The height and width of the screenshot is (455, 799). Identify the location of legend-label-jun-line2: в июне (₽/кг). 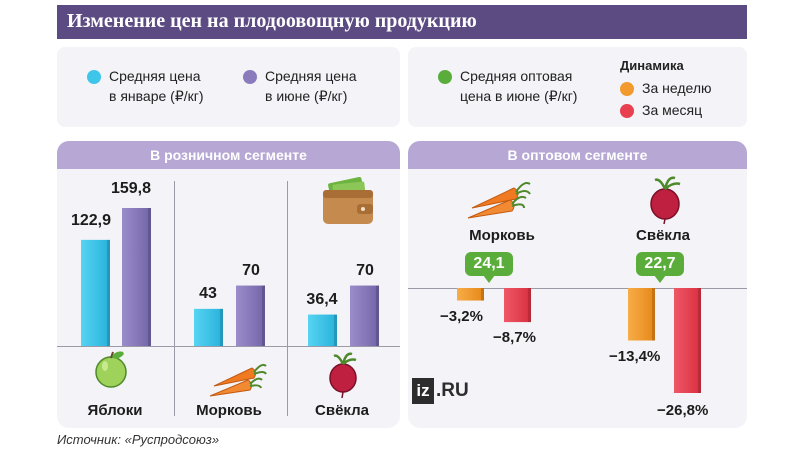
(306, 96).